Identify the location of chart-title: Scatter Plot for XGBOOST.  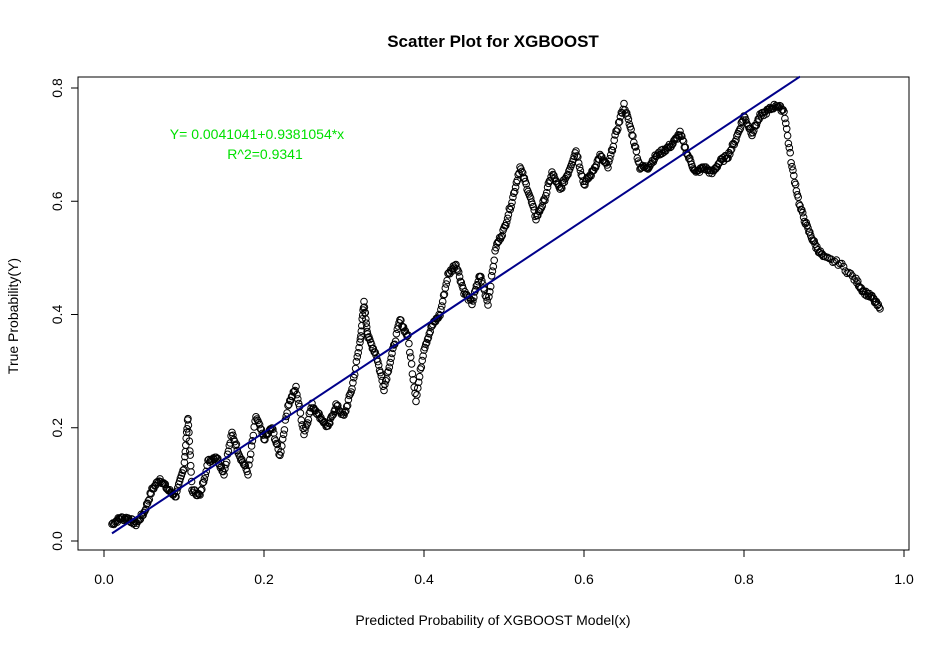
(493, 41).